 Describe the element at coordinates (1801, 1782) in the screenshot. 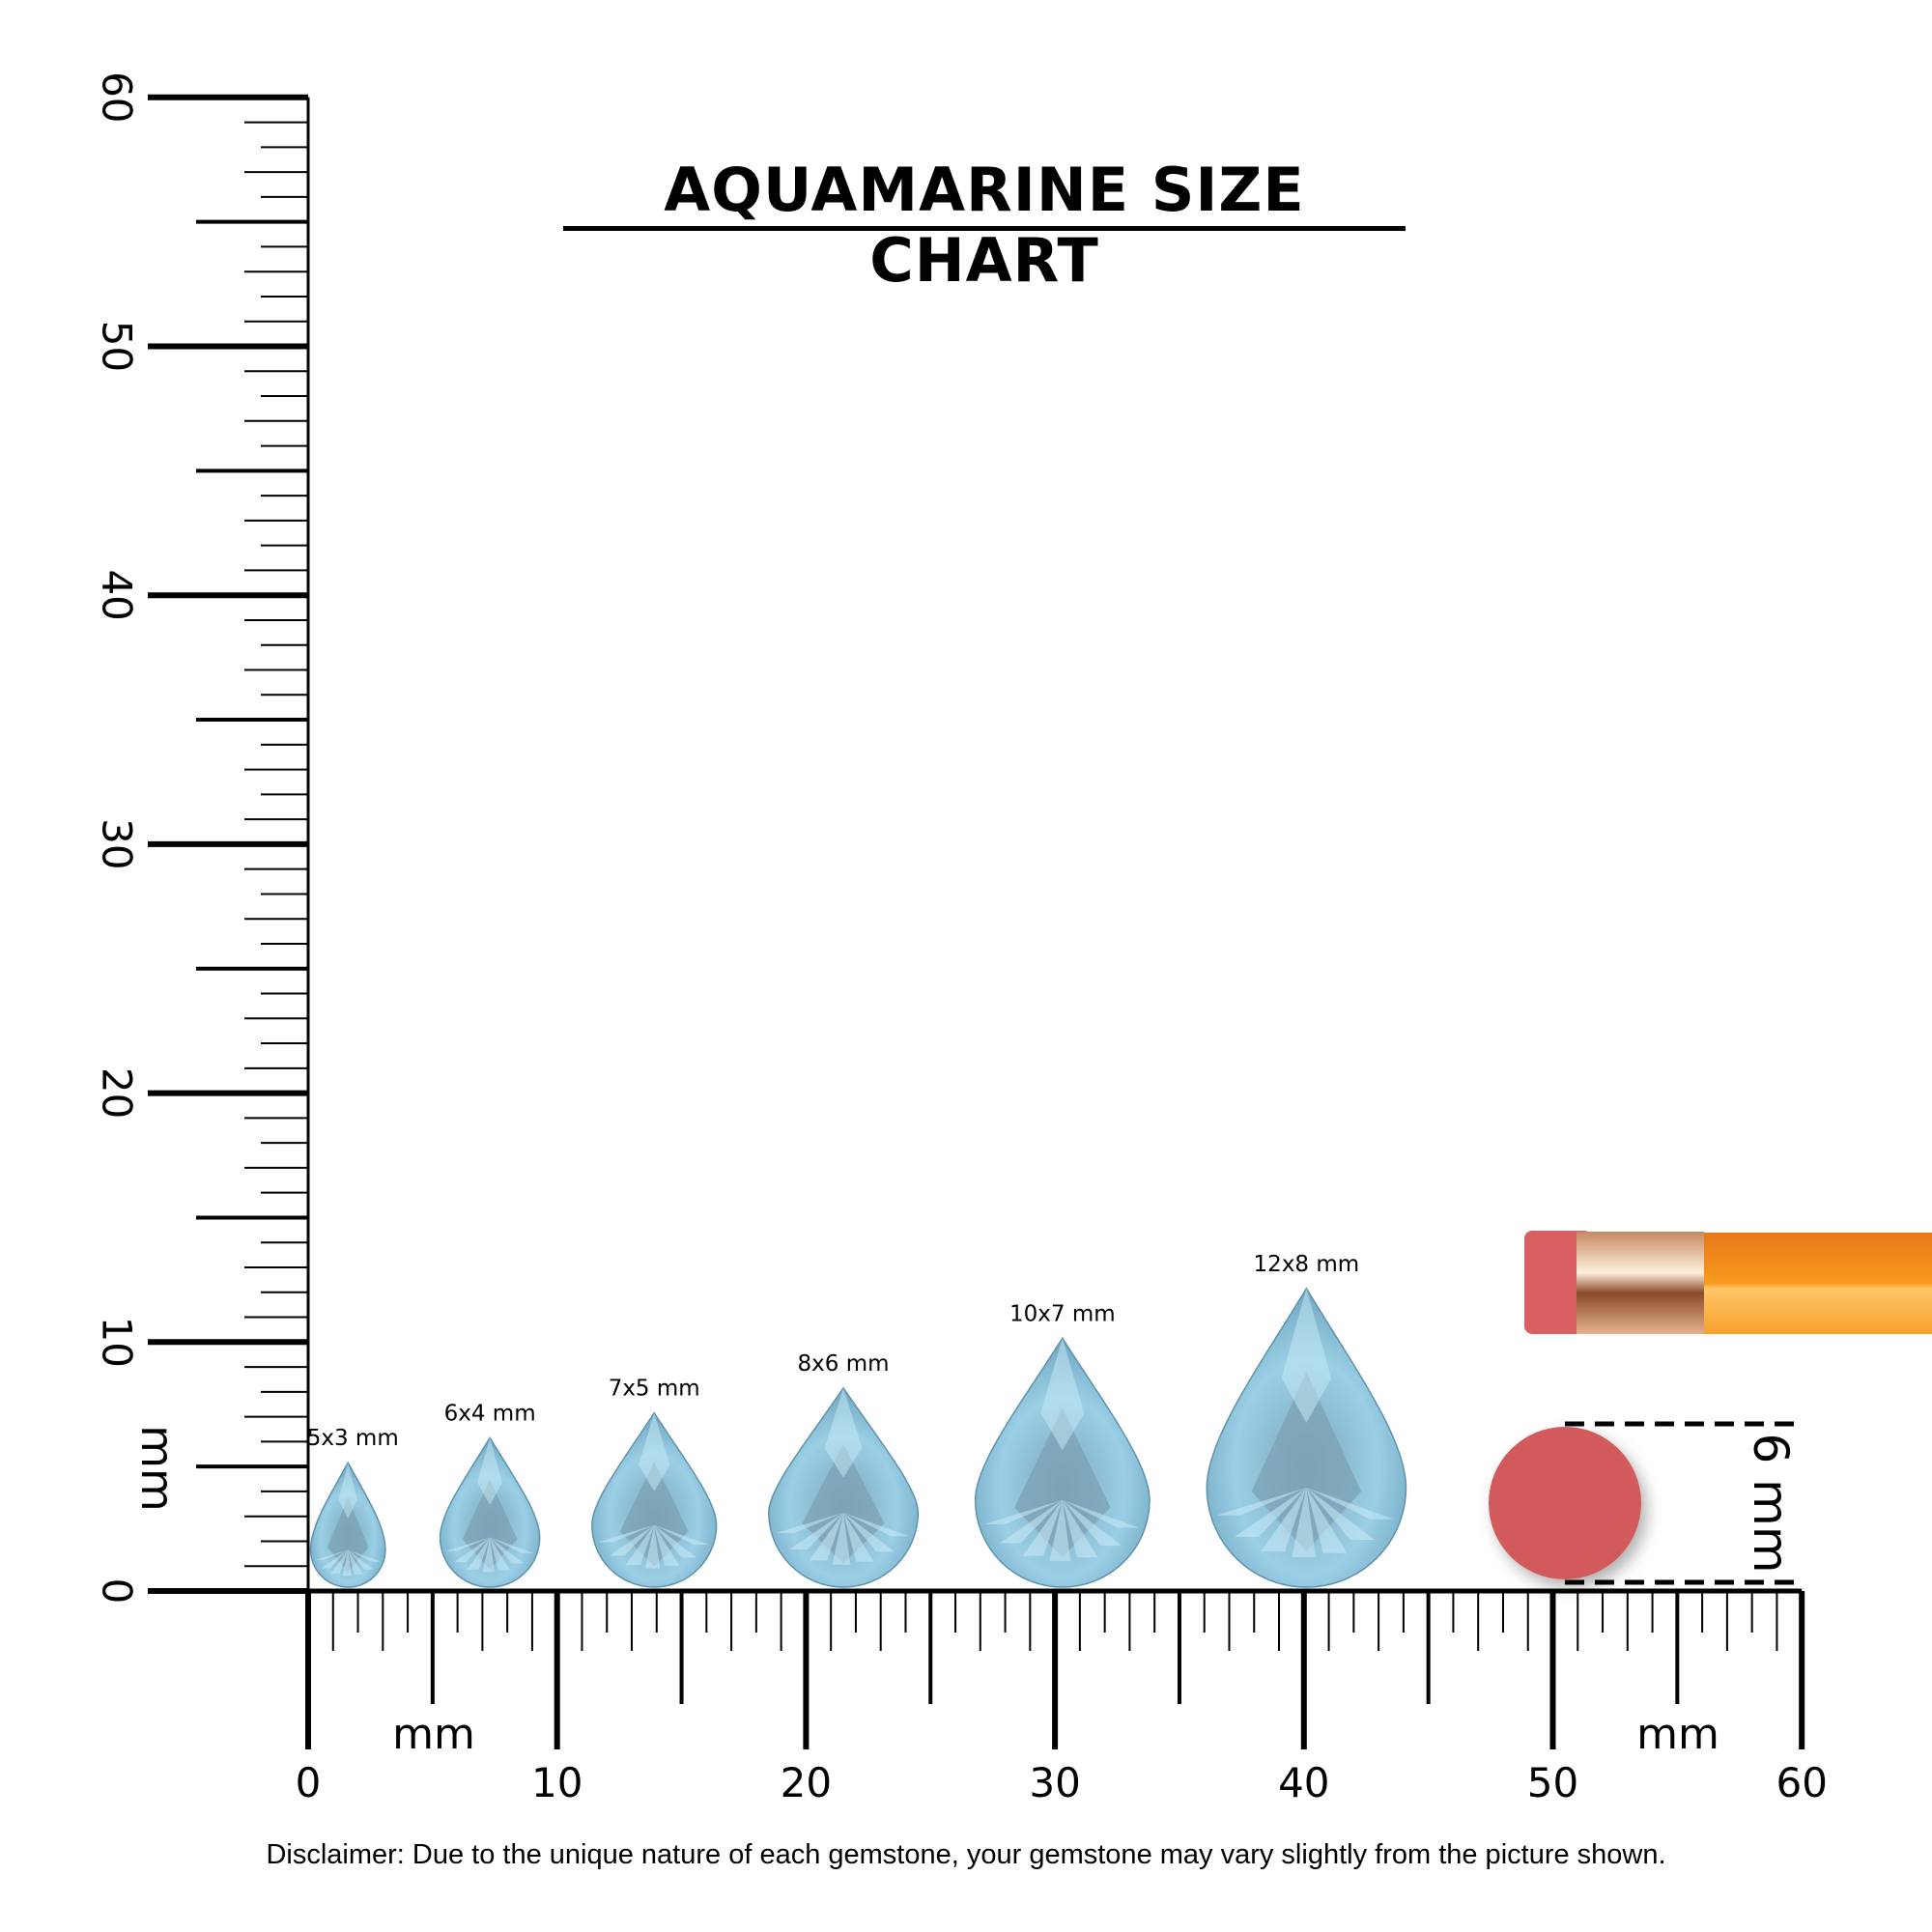

I see `horizontal-tick-label: 60` at that location.